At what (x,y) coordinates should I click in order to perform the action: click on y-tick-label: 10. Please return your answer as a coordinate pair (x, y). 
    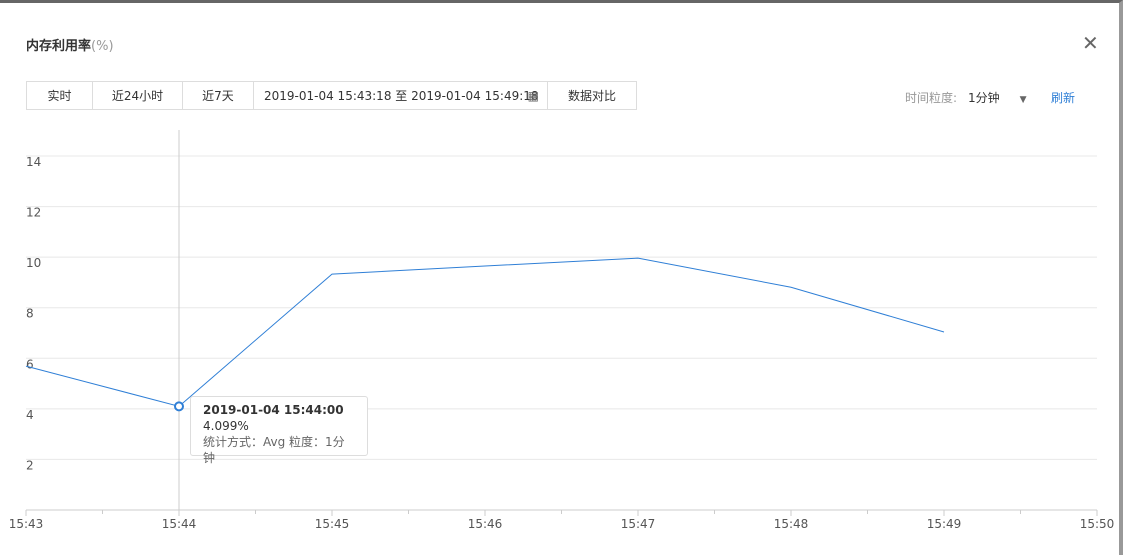
    Looking at the image, I should click on (33, 263).